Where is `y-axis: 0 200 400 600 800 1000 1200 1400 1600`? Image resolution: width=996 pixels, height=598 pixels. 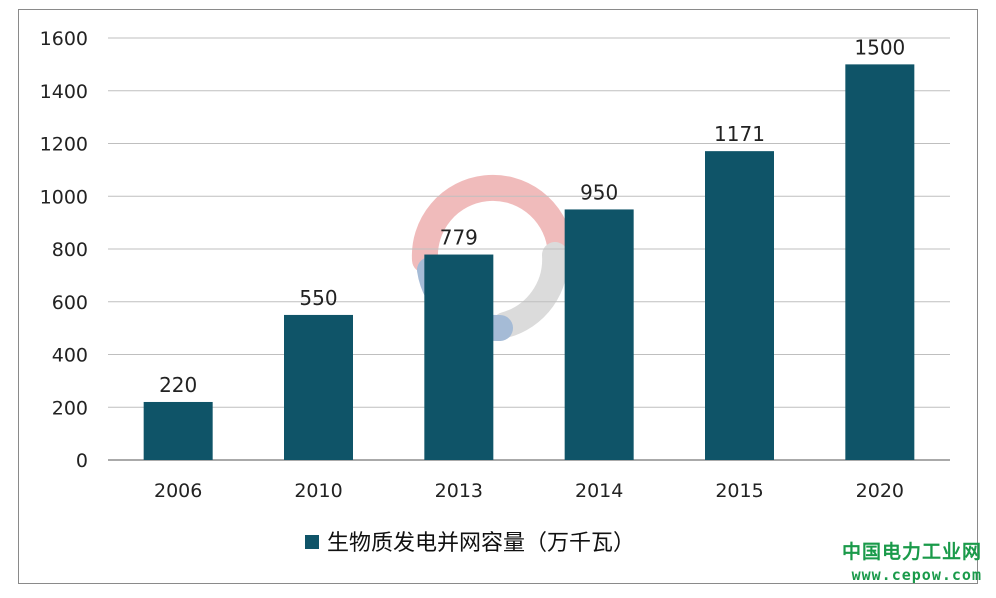 y-axis: 0 200 400 600 800 1000 1200 1400 1600 is located at coordinates (64, 250).